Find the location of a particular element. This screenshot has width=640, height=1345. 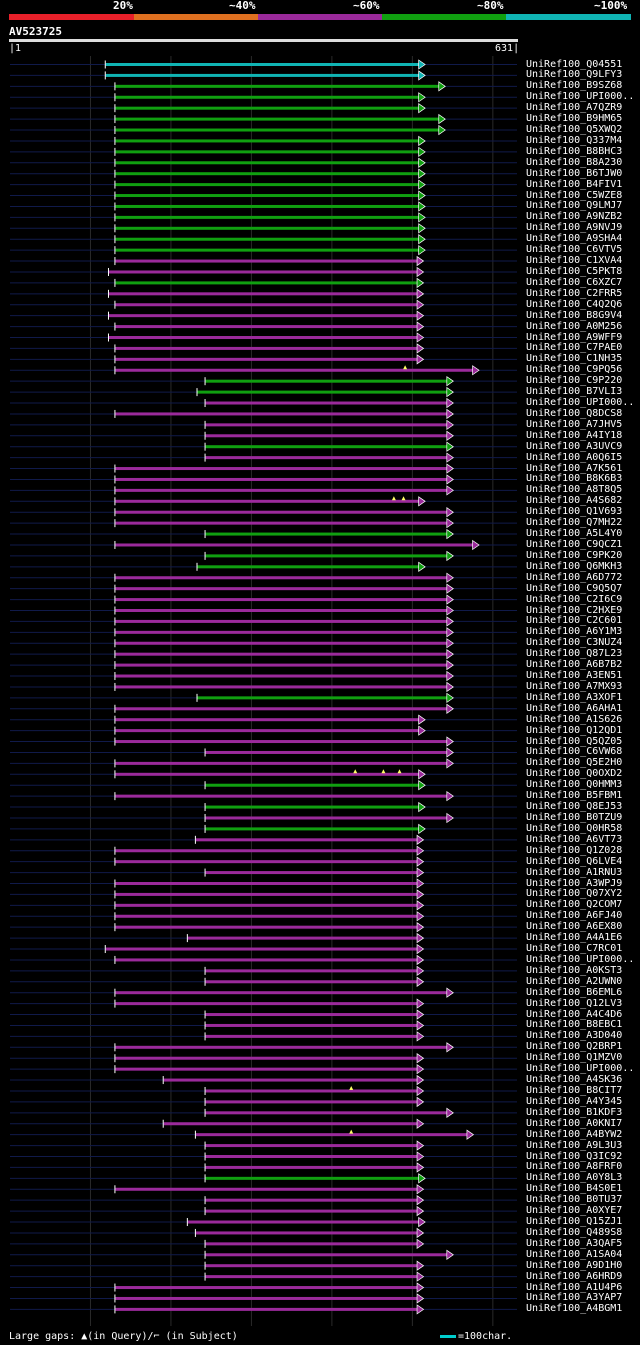

hit-label: UniRef100_B7VLI3 is located at coordinates (574, 392).